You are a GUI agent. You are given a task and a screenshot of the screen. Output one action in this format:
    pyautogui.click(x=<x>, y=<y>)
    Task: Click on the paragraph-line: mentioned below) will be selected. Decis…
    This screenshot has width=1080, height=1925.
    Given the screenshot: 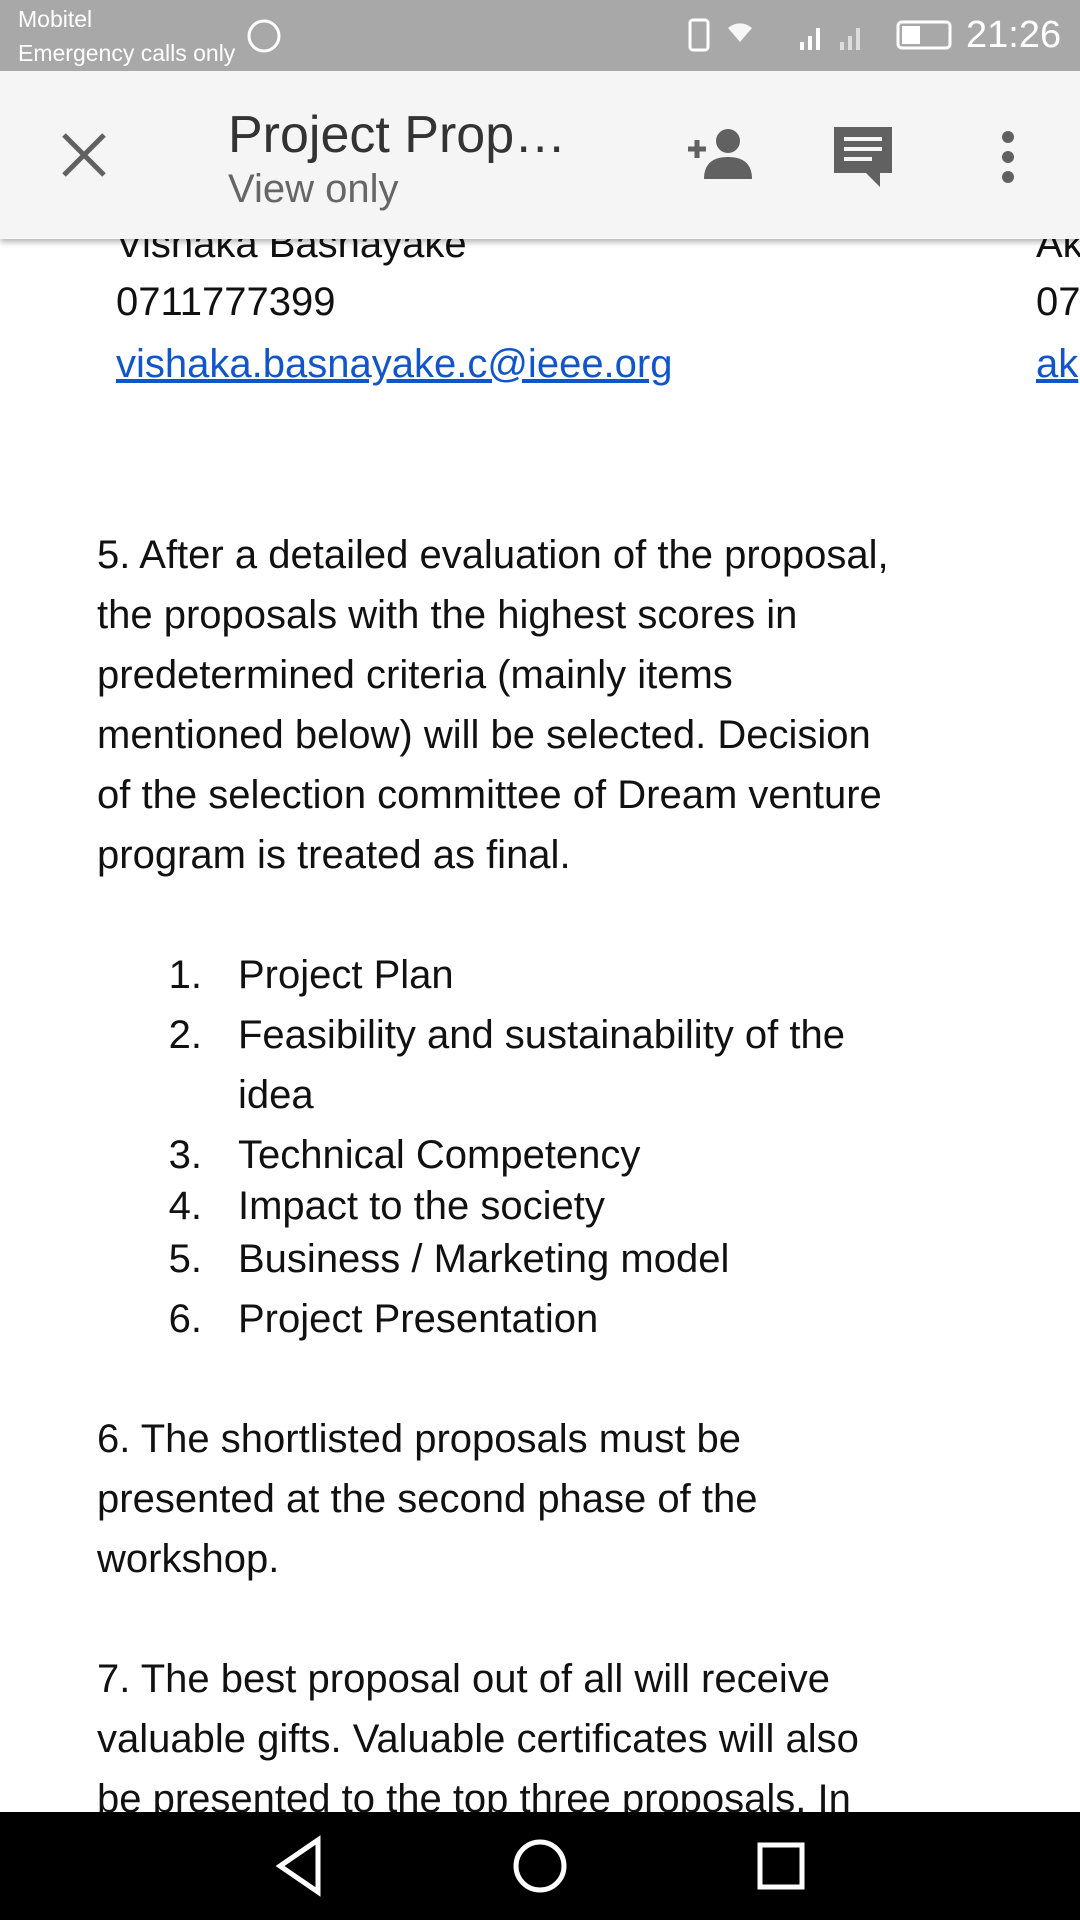 What is the action you would take?
    pyautogui.click(x=484, y=735)
    